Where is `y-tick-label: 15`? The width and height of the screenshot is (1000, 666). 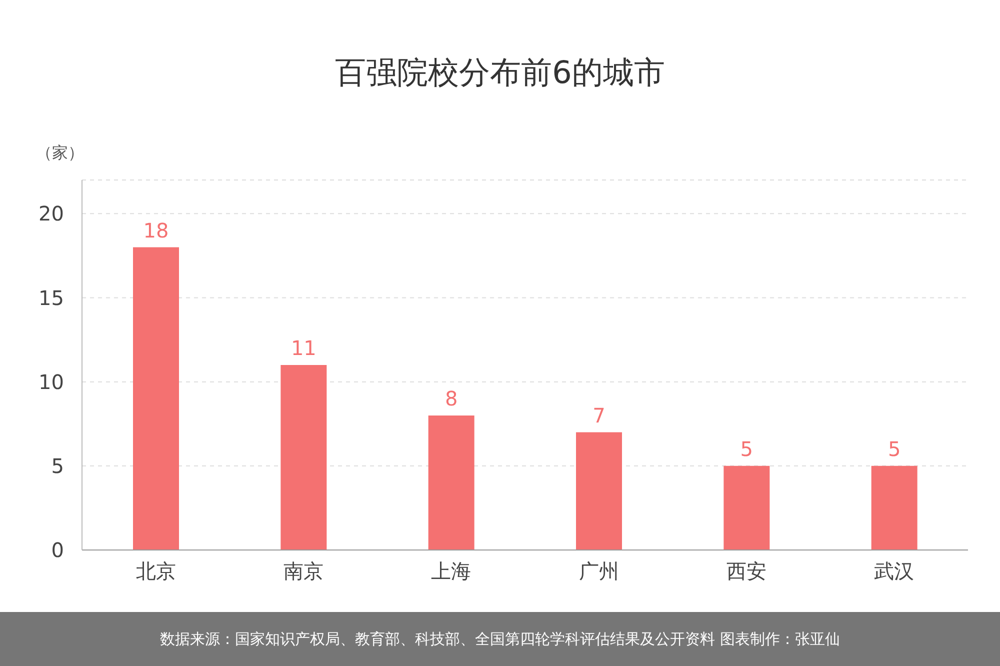 y-tick-label: 15 is located at coordinates (51, 298).